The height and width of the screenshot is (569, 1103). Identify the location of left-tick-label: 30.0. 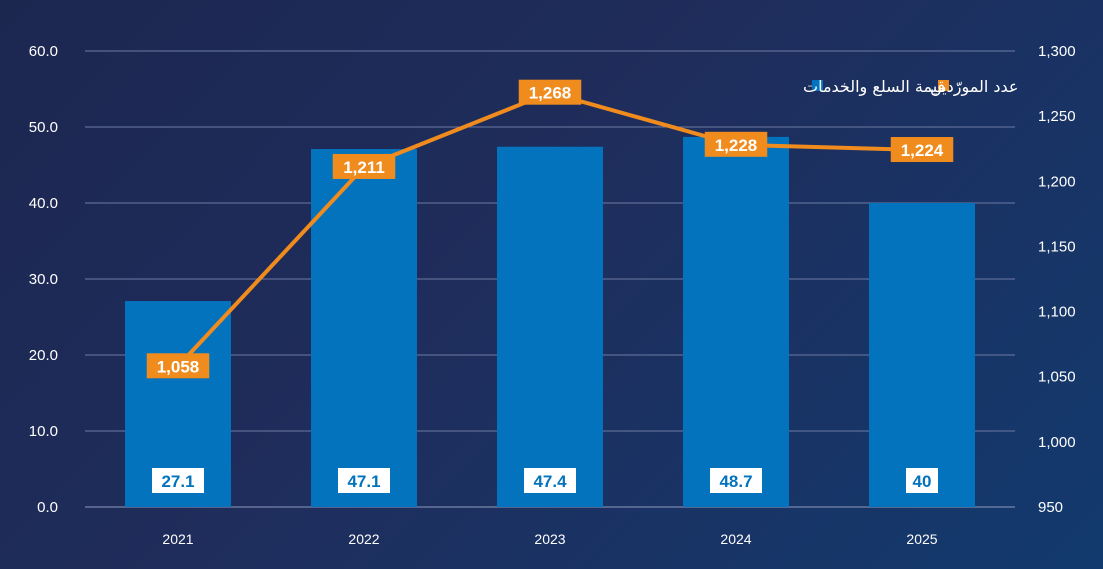
(43, 279).